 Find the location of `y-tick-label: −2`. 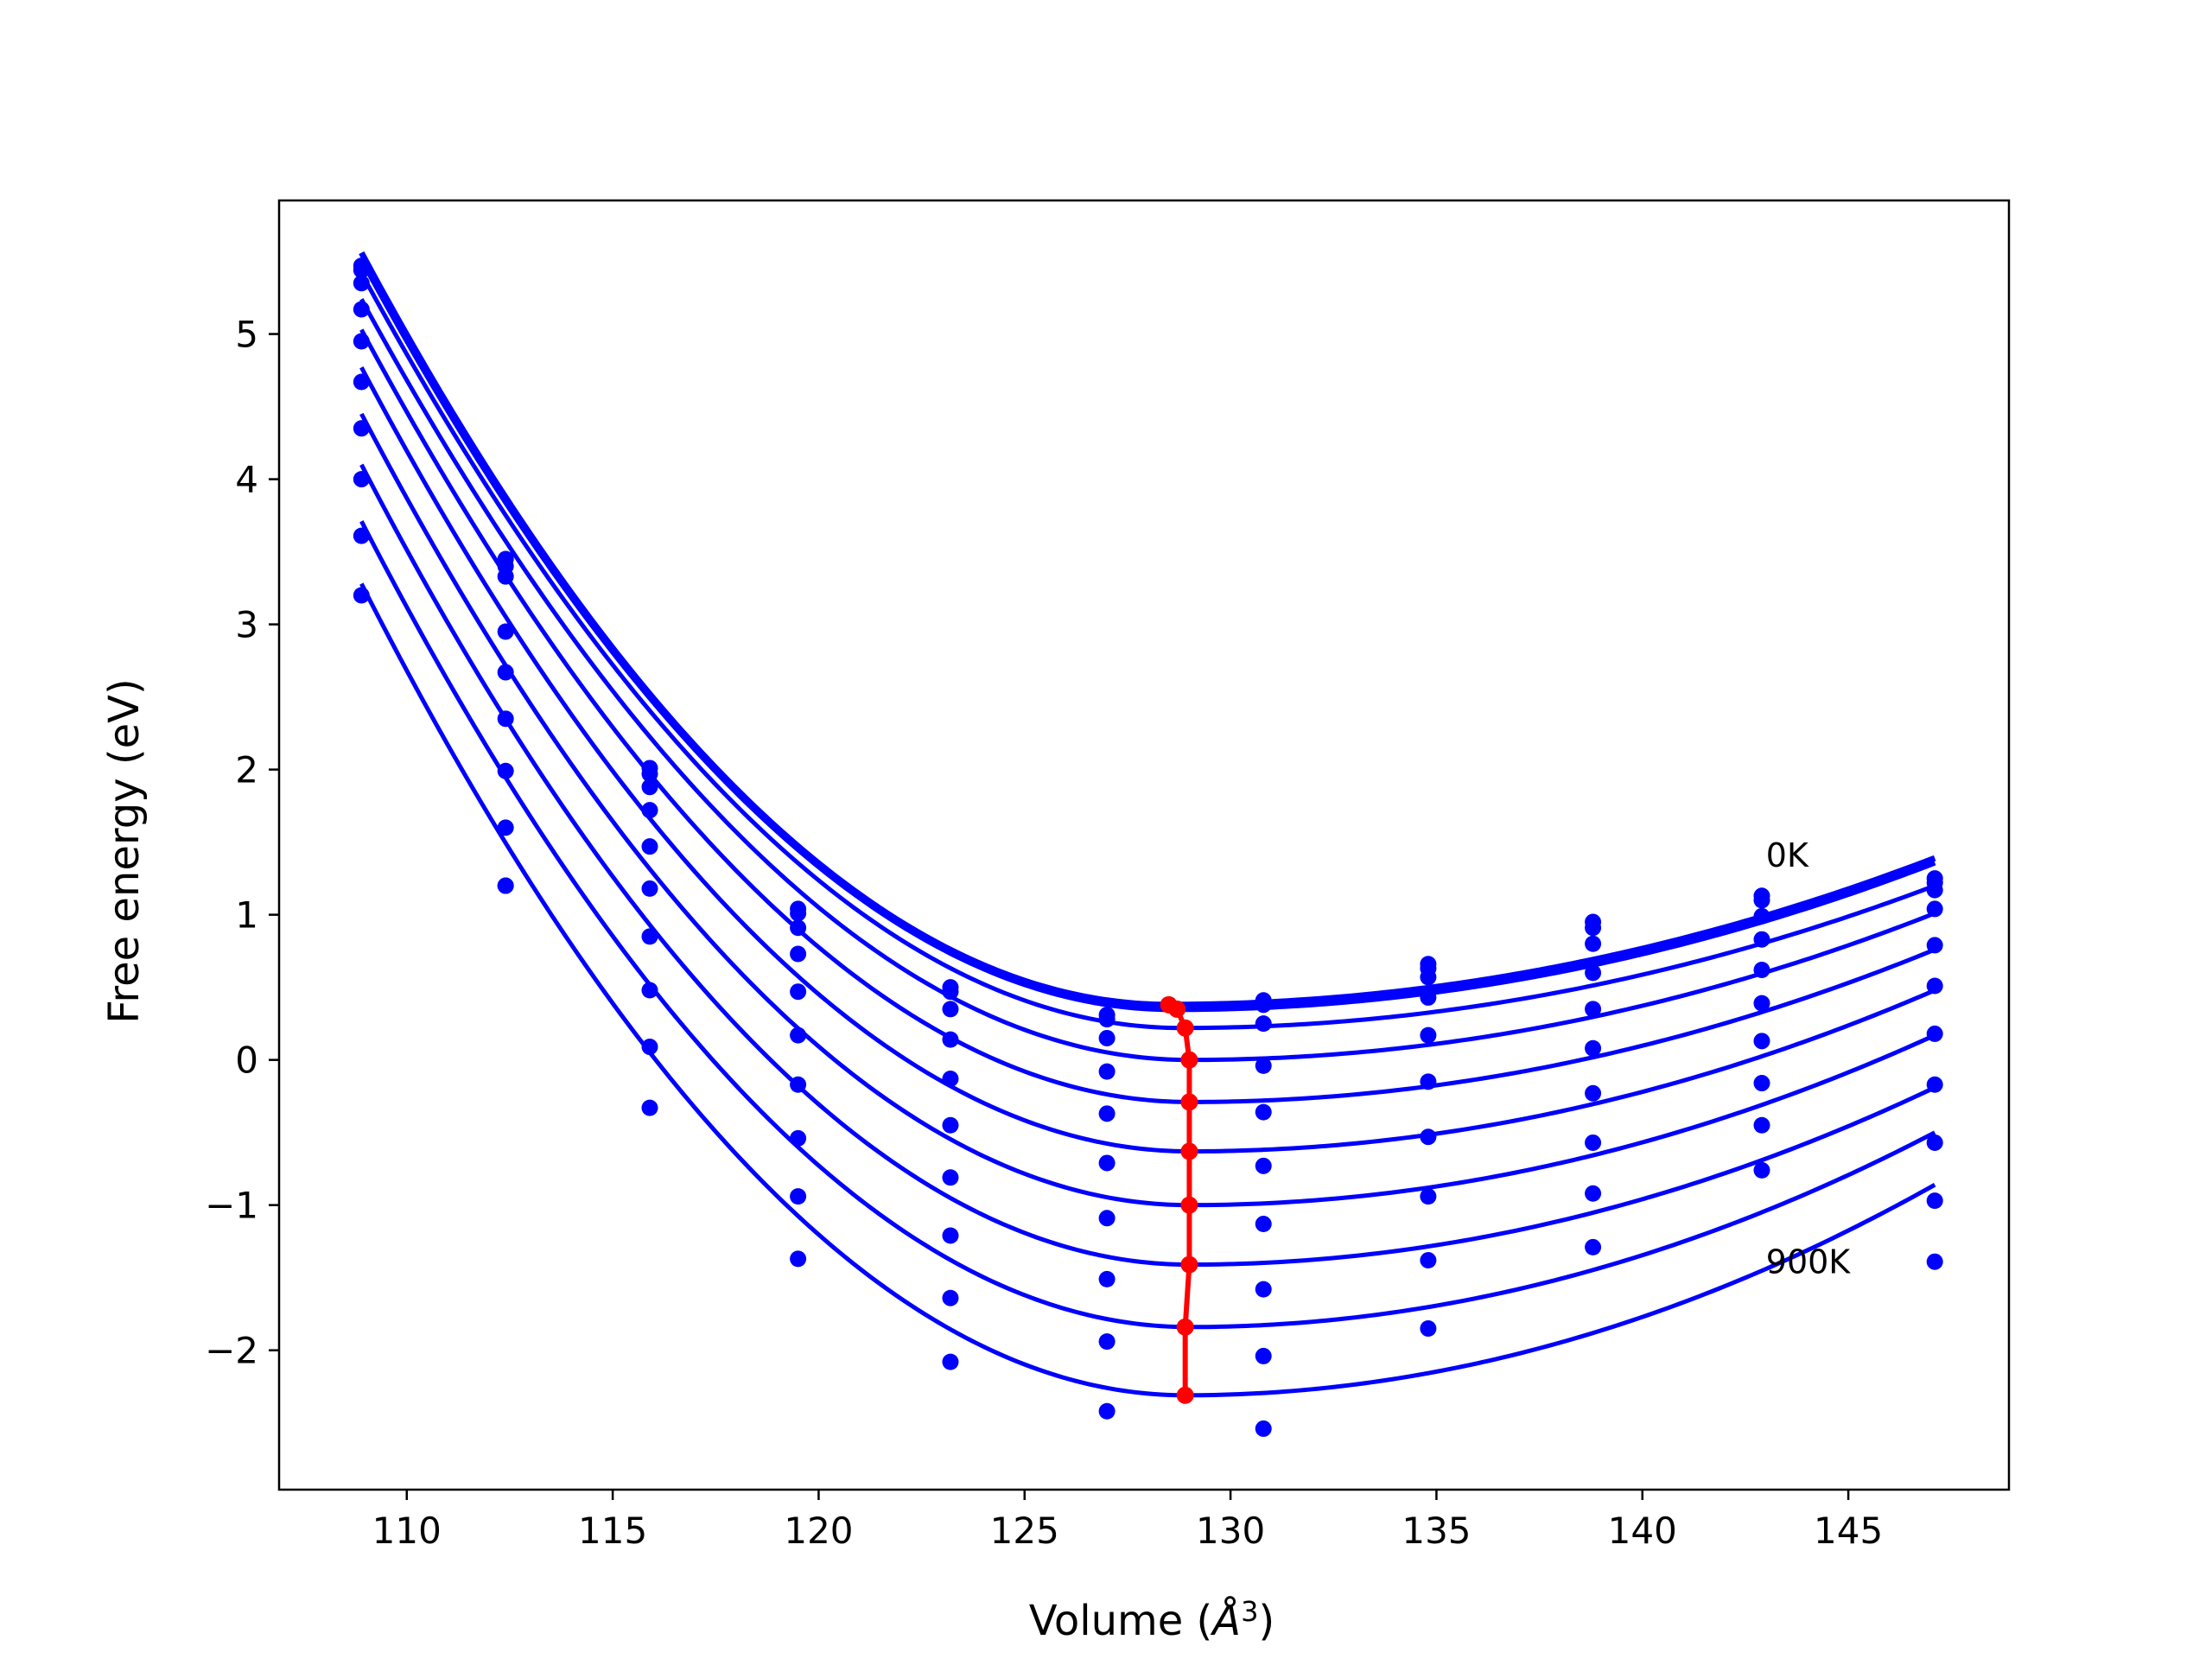

y-tick-label: −2 is located at coordinates (232, 1351).